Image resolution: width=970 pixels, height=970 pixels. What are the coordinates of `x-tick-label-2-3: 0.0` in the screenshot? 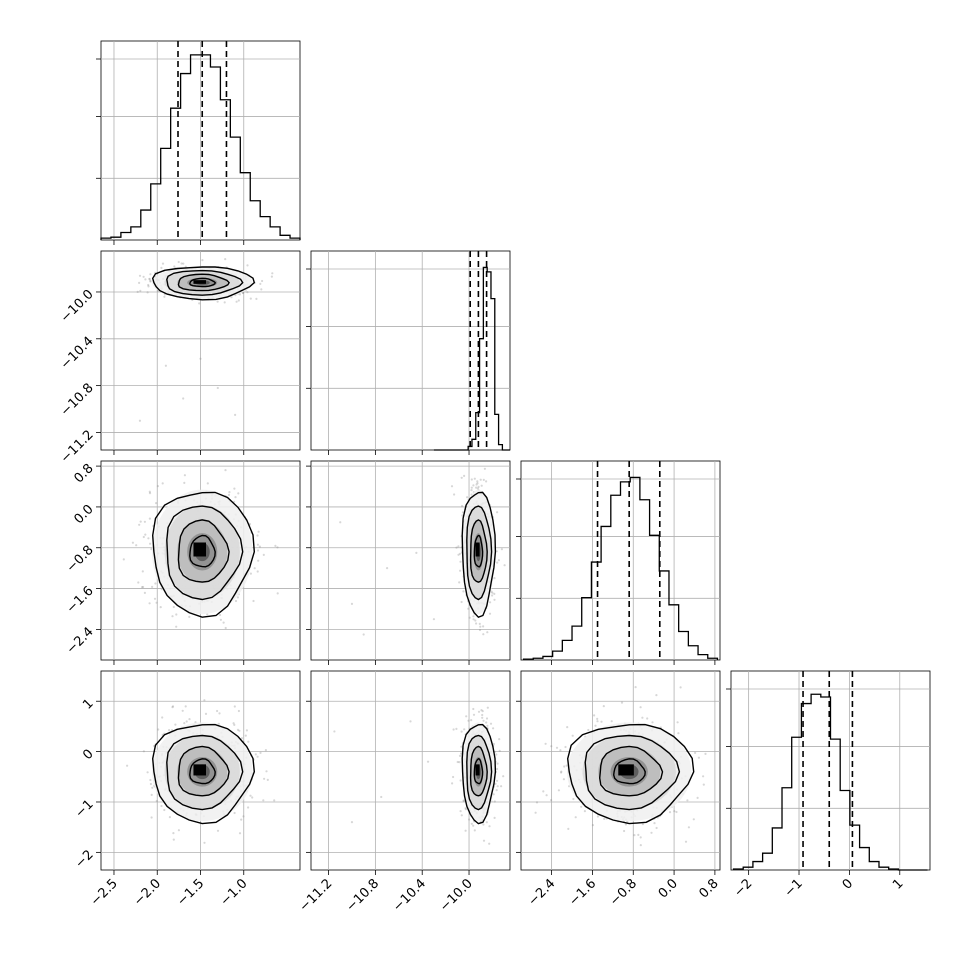 It's located at (668, 888).